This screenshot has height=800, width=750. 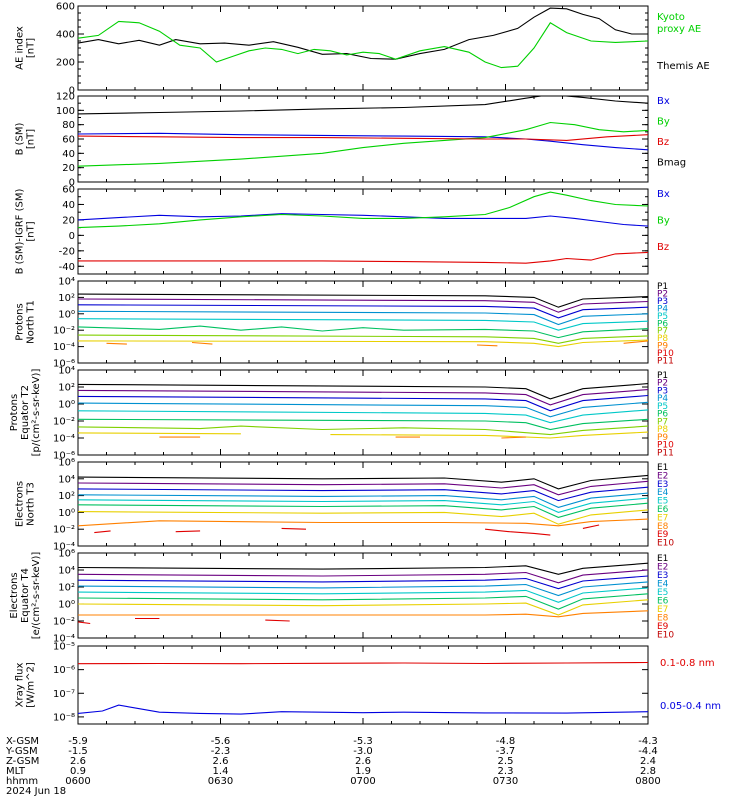 What do you see at coordinates (665, 362) in the screenshot?
I see `legend-entry: P11` at bounding box center [665, 362].